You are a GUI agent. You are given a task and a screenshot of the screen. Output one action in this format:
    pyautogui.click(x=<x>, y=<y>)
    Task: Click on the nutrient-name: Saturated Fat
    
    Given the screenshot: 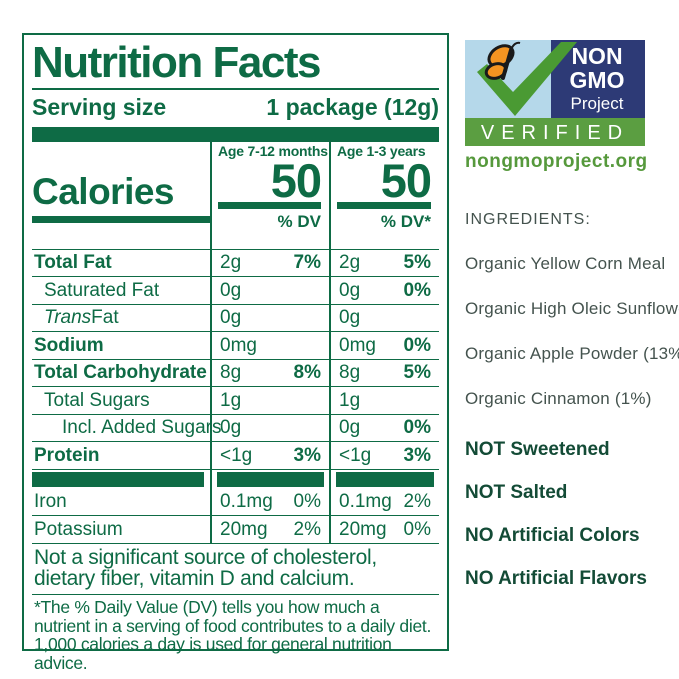 What is the action you would take?
    pyautogui.click(x=121, y=291)
    